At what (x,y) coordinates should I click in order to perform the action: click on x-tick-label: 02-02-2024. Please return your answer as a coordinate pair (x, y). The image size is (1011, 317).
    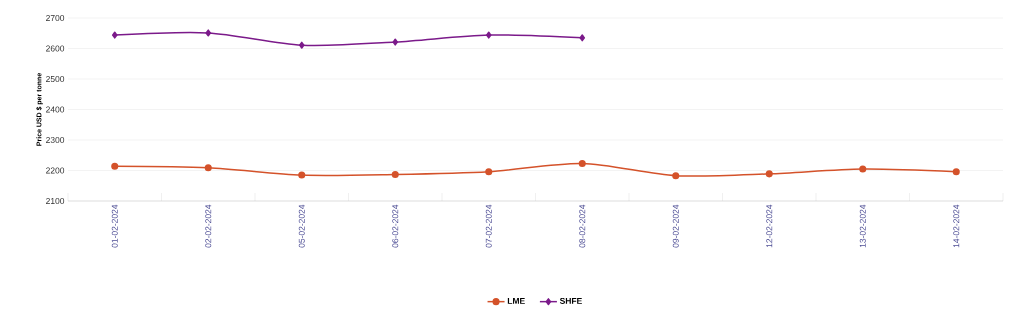
    Looking at the image, I should click on (208, 226).